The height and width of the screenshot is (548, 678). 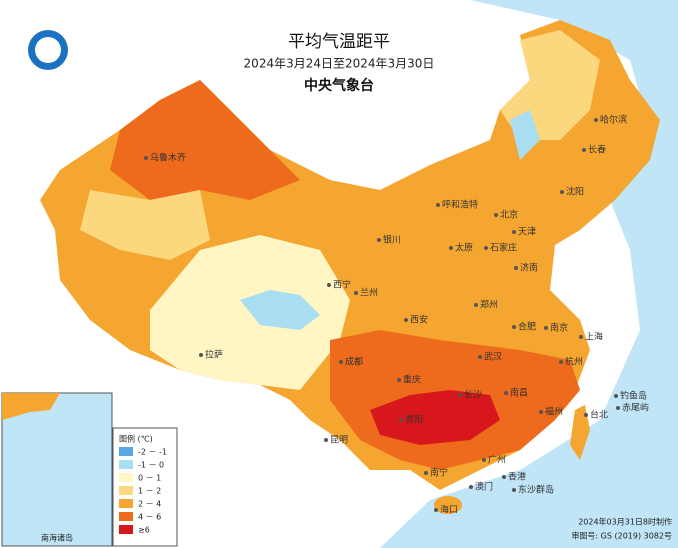 I want to click on city-label: 石家庄, so click(x=503, y=248).